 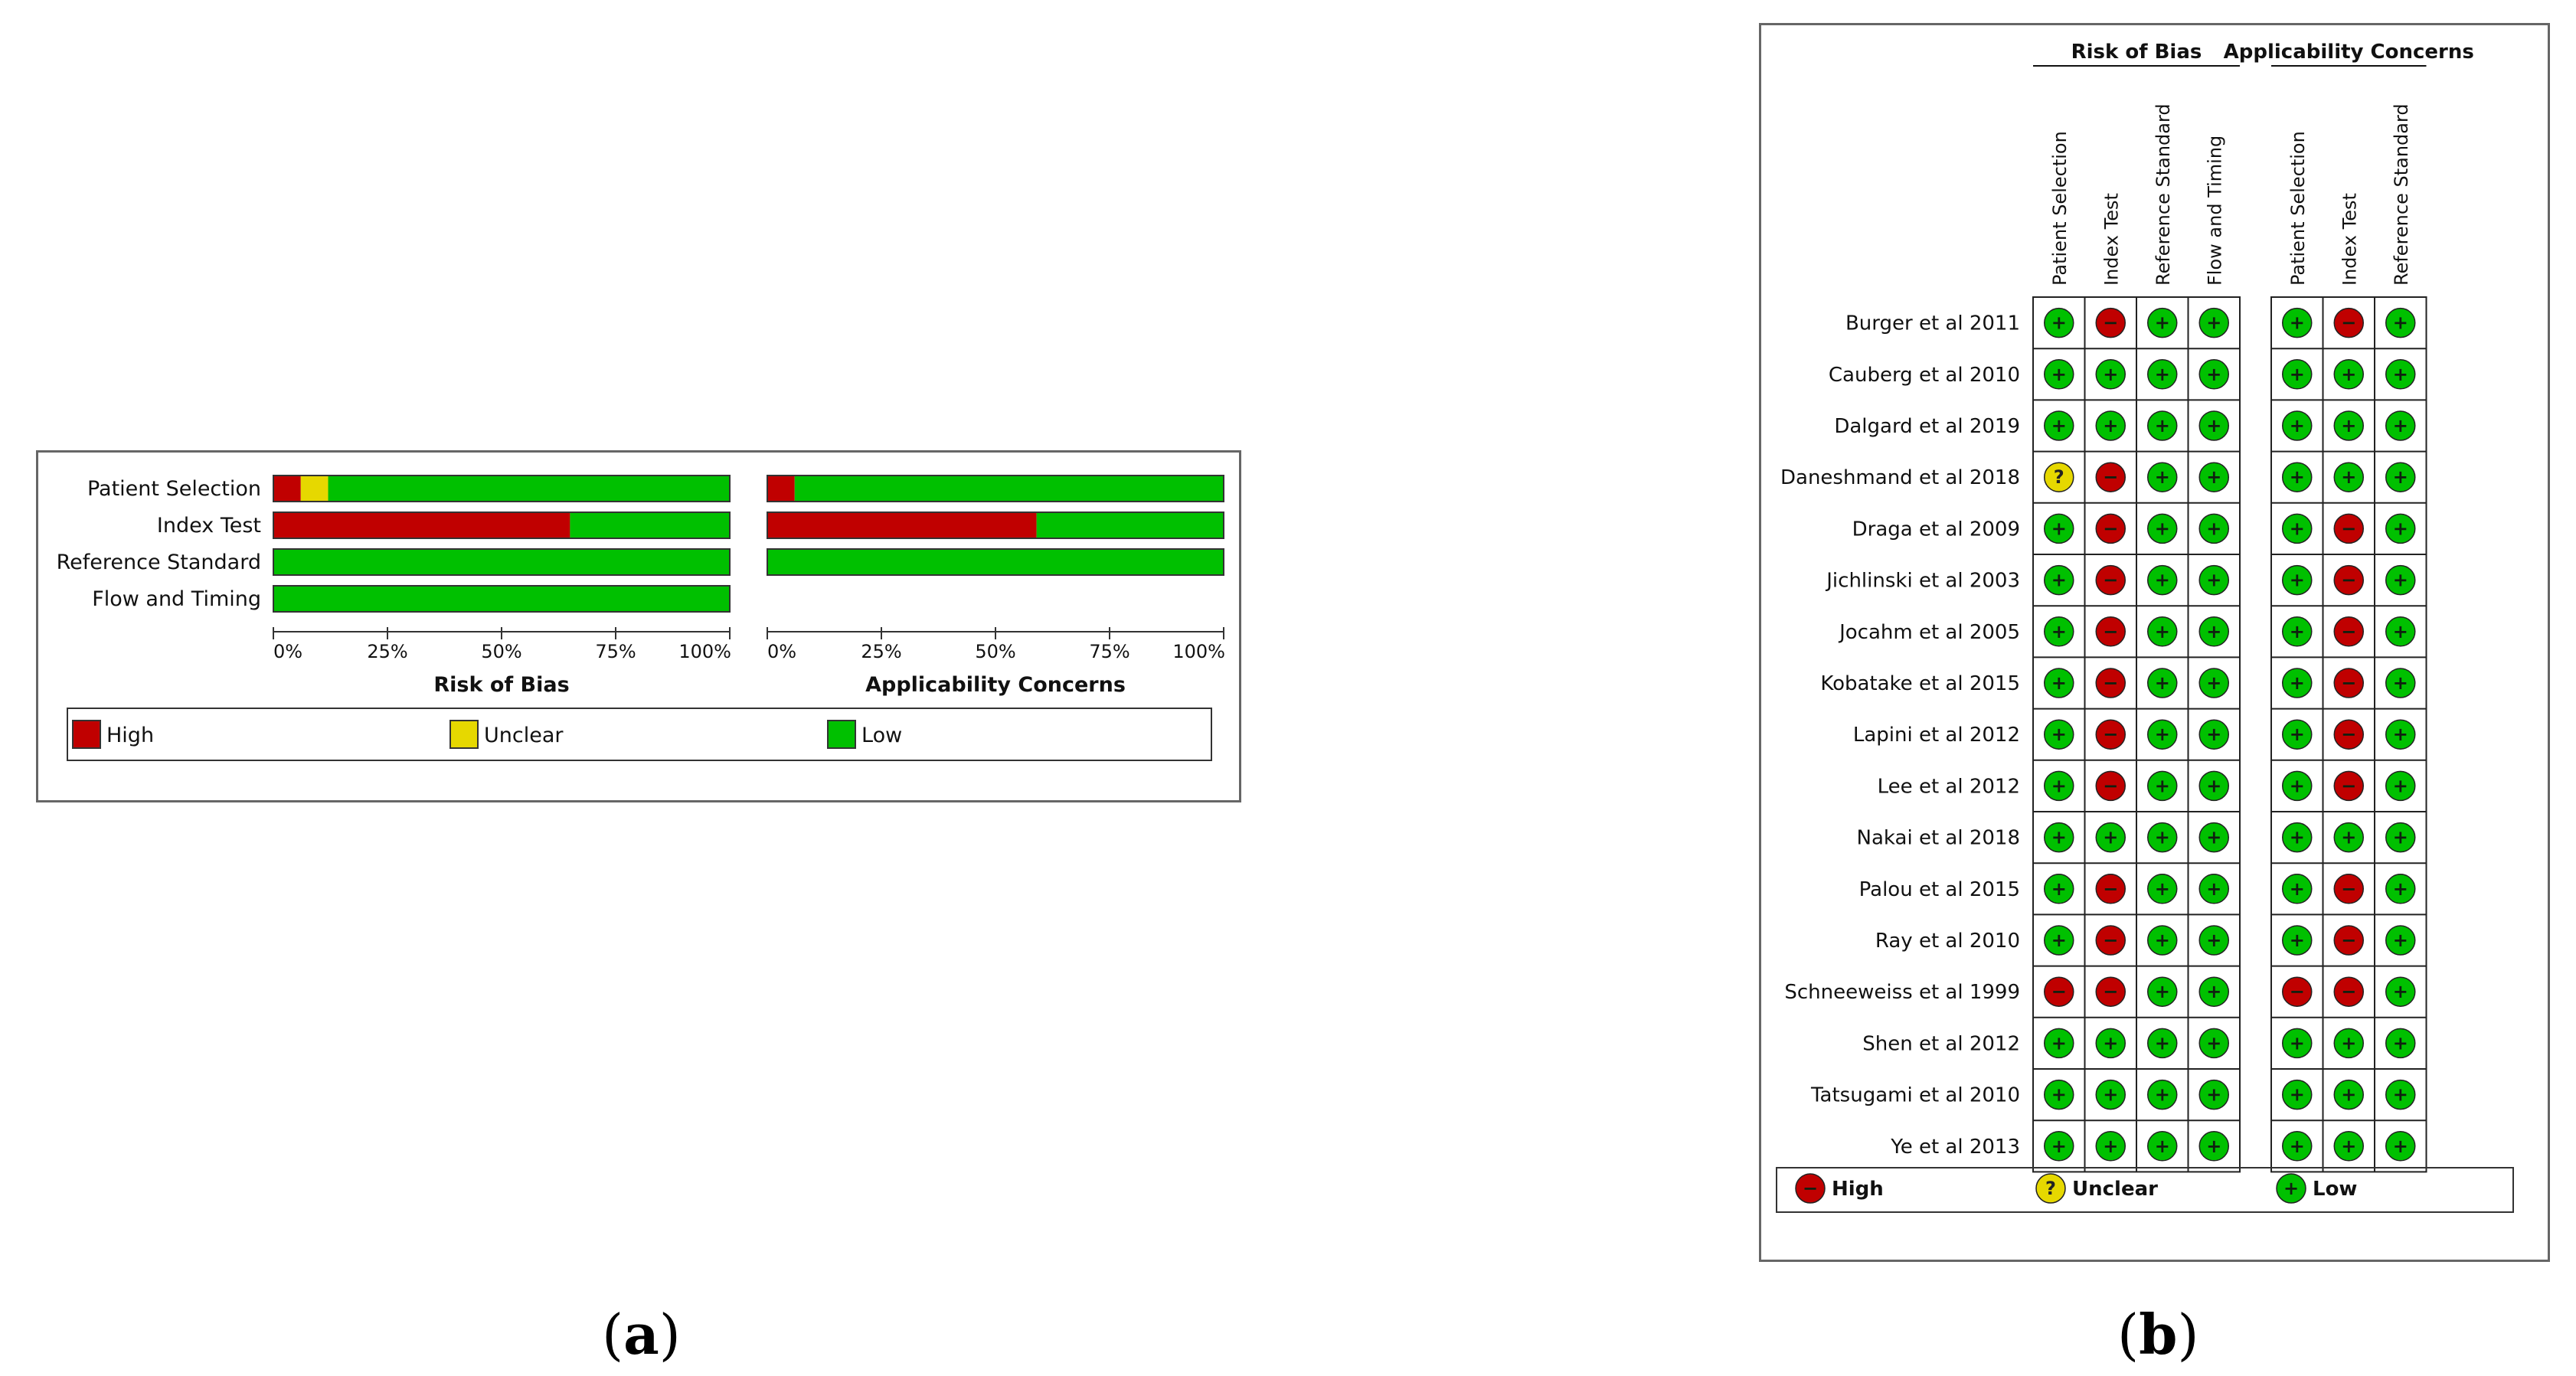 I want to click on cell-tatsugami-et-al-2010-risk-of-bias-patient-selection: +, so click(x=2059, y=1094).